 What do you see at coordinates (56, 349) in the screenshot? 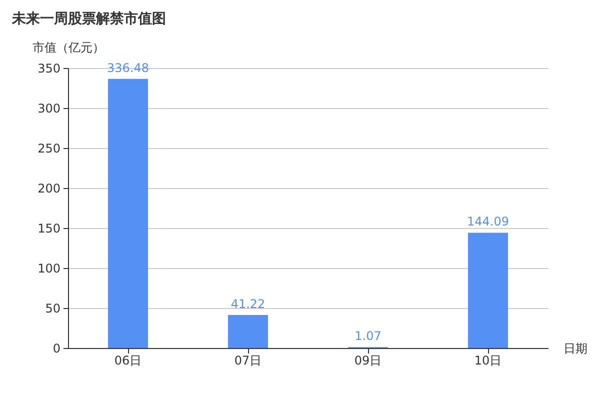
I see `y-tick-label: 0` at bounding box center [56, 349].